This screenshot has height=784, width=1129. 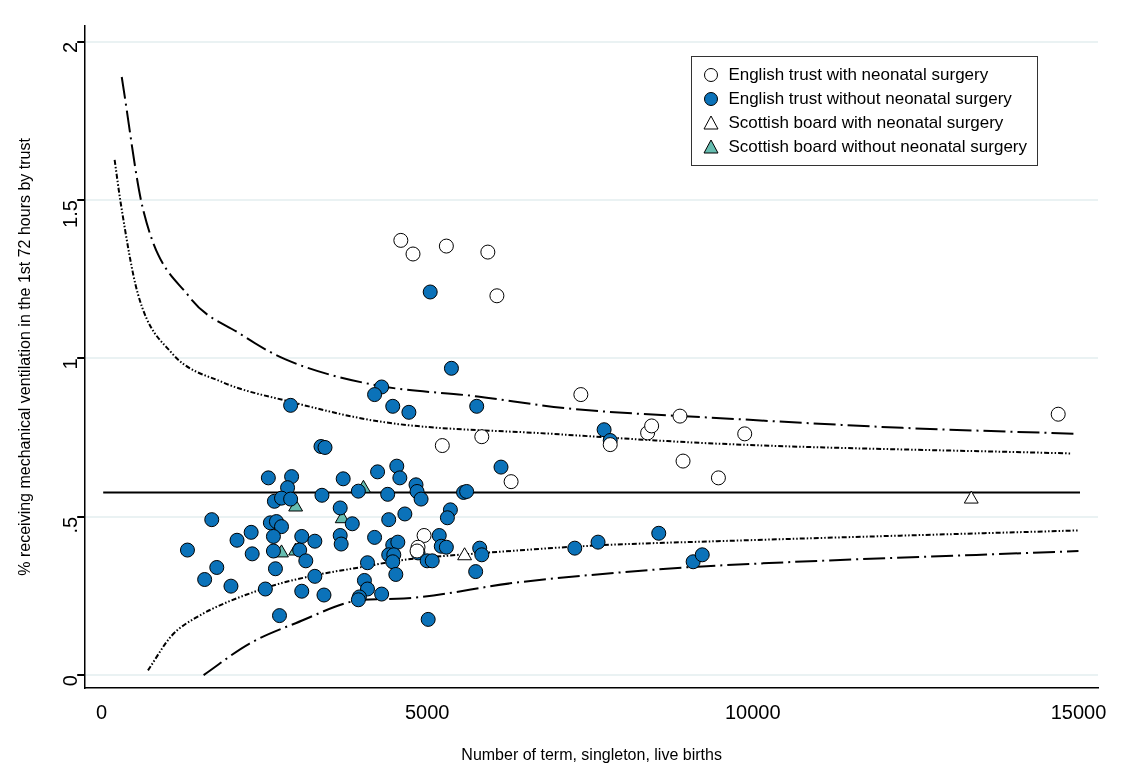 What do you see at coordinates (69, 214) in the screenshot?
I see `y-tick-label: 1.5` at bounding box center [69, 214].